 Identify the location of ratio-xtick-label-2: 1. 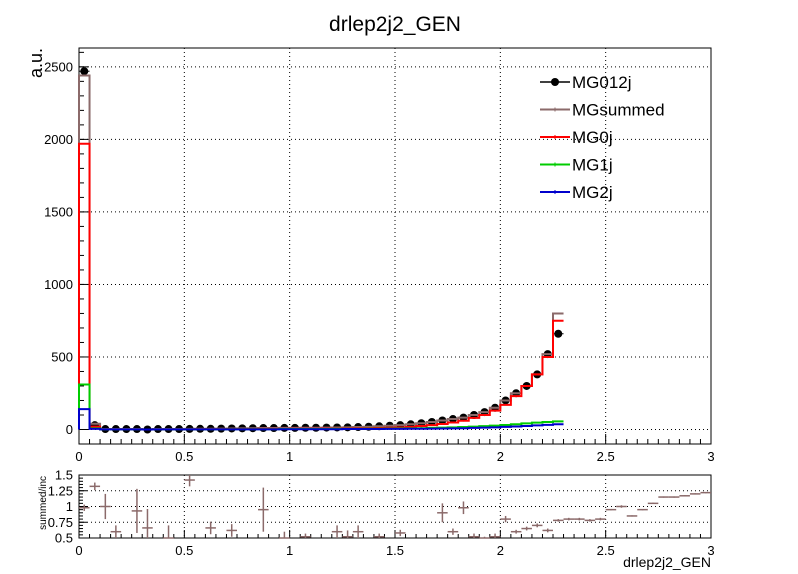
(289, 550).